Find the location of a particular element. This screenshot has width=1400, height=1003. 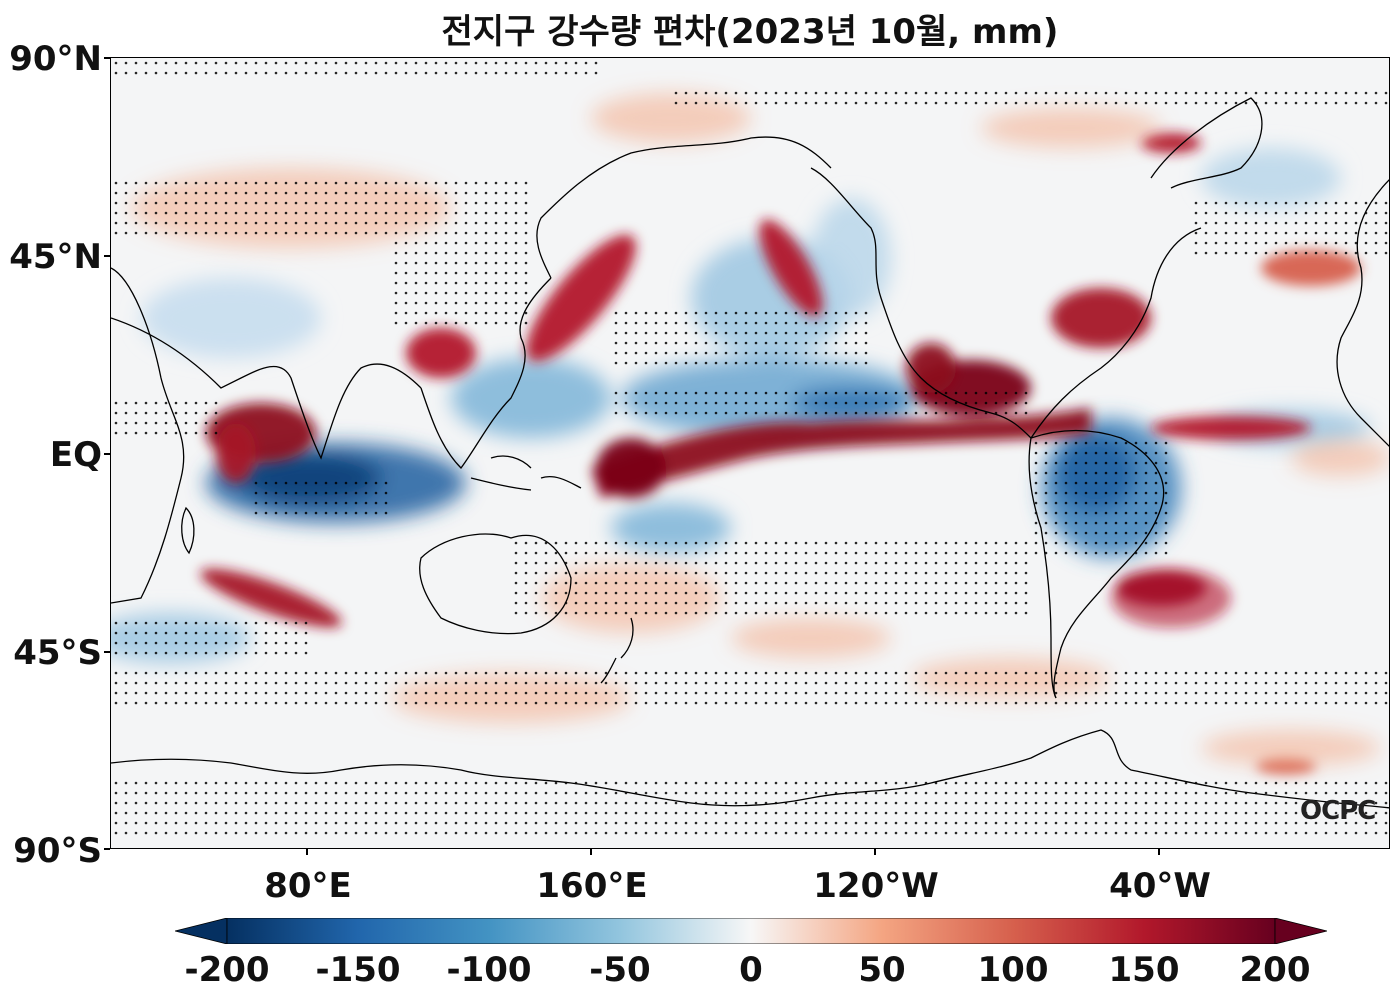

colorbar-tick-label: 100 is located at coordinates (1013, 970).